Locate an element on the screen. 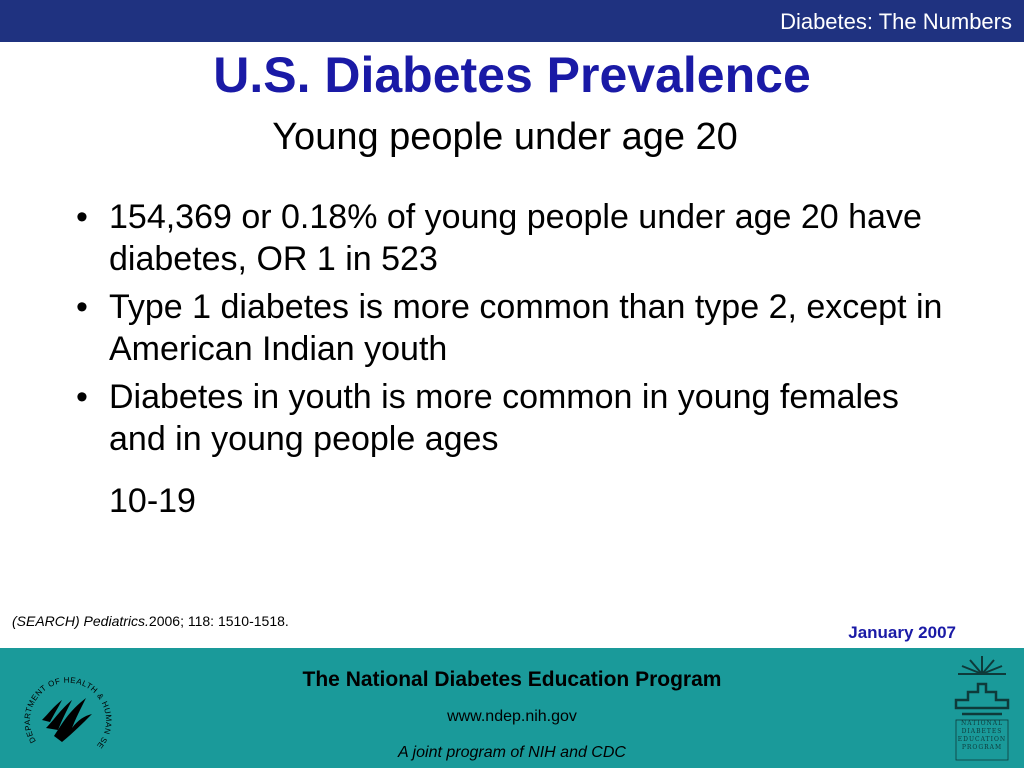 The height and width of the screenshot is (768, 1024). section-title: Diabetes: The Numbers is located at coordinates (896, 21).